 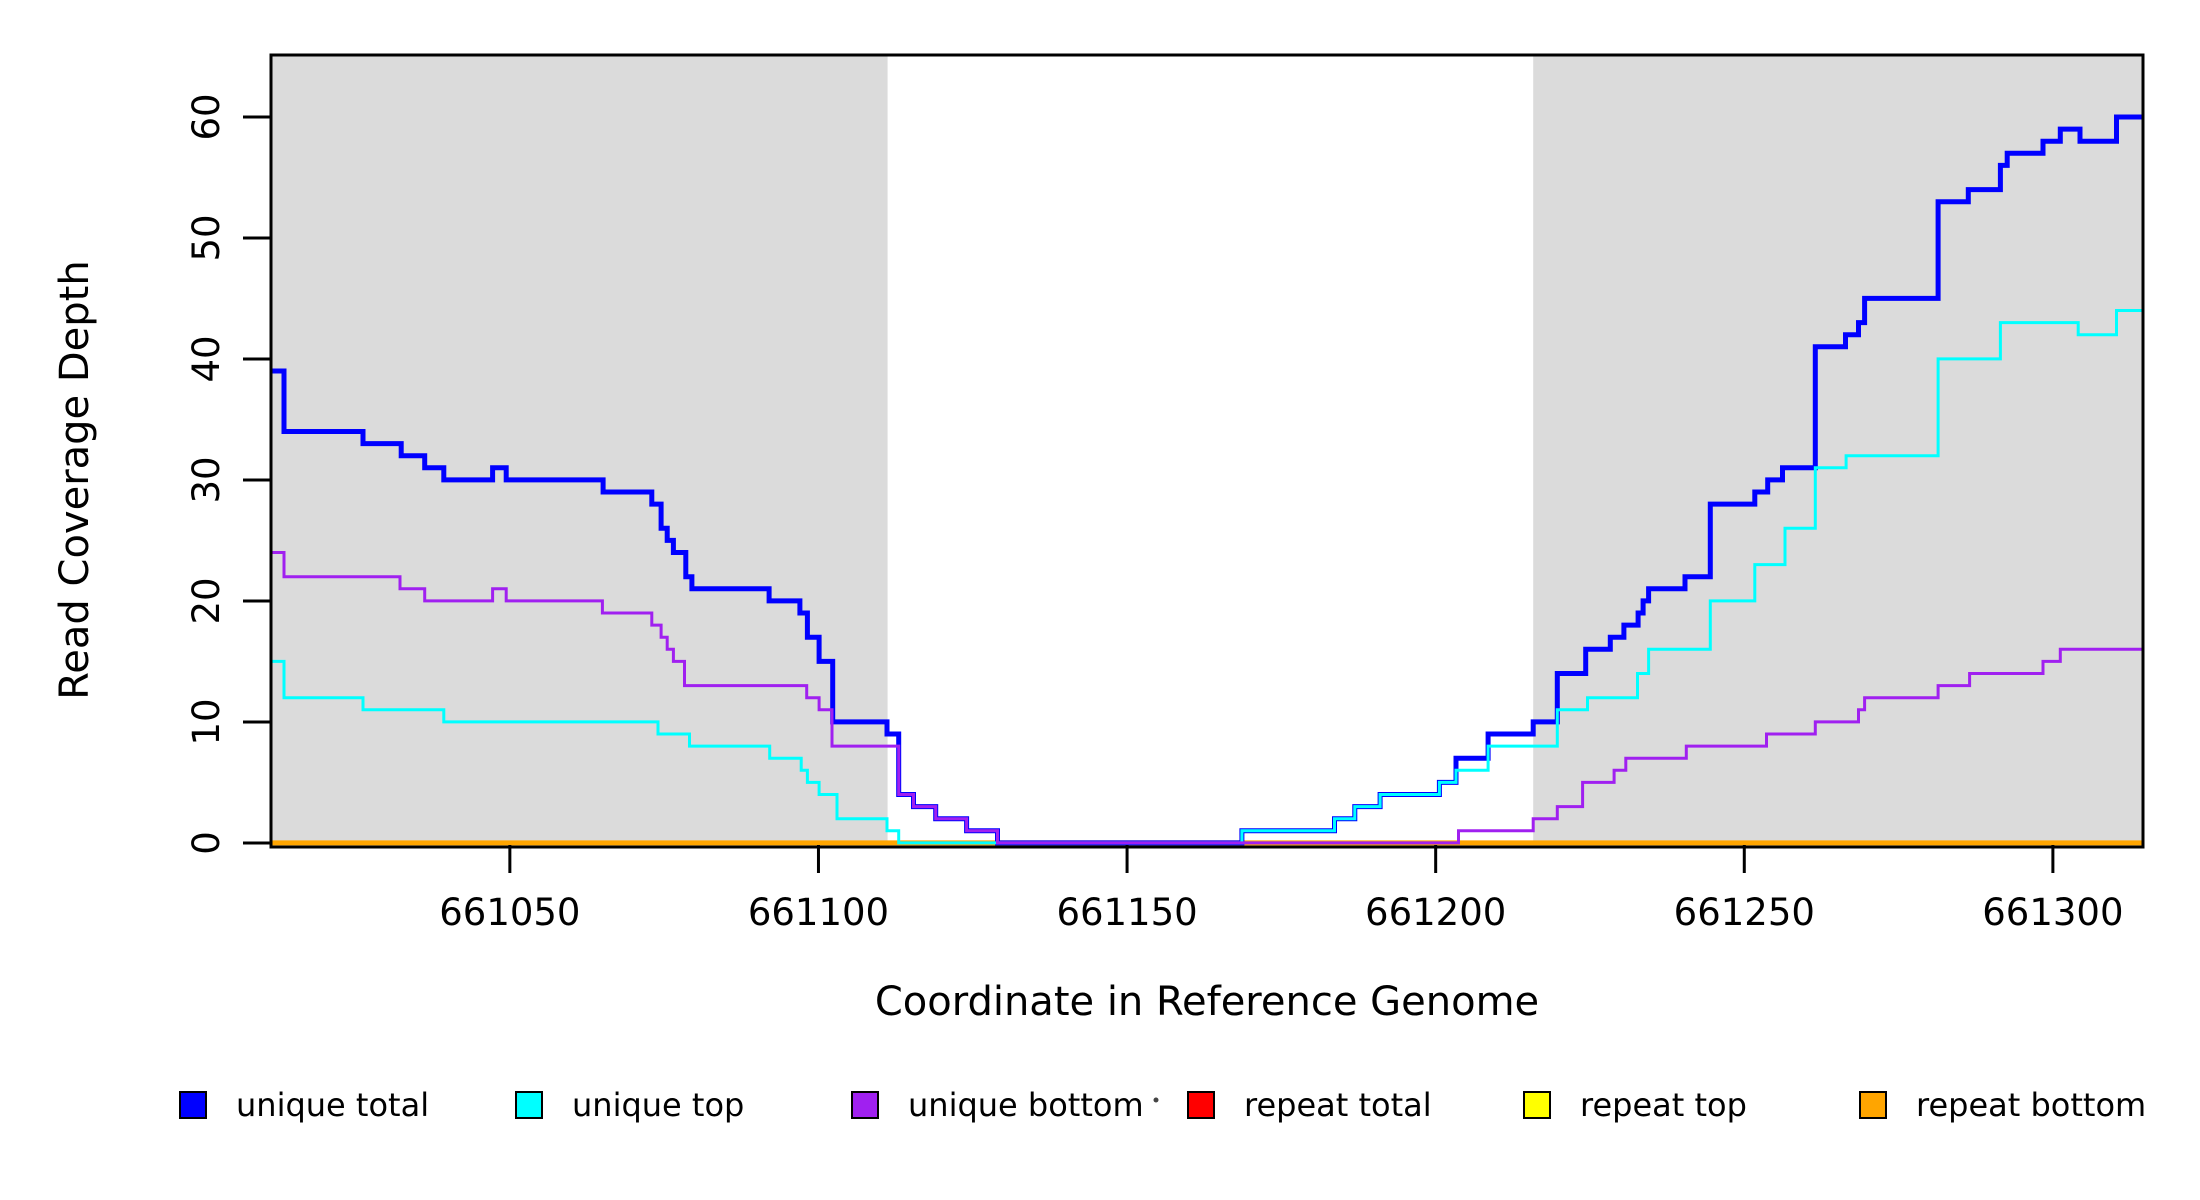 I want to click on x-axis-title: Coordinate in Reference Genome, so click(x=1207, y=1002).